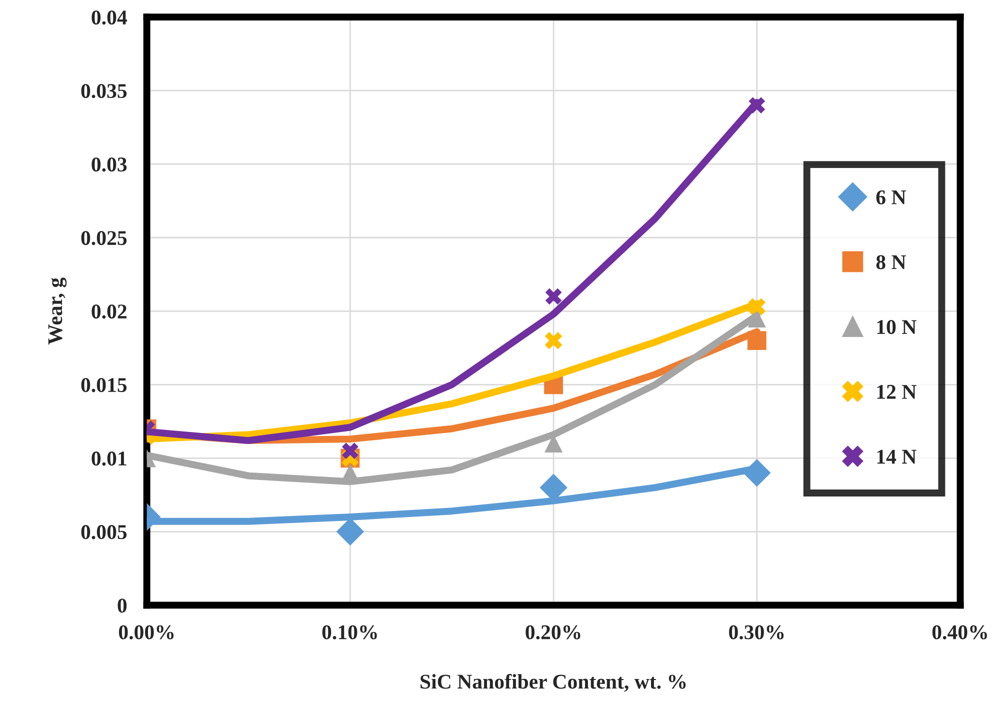 This screenshot has height=712, width=992. What do you see at coordinates (104, 238) in the screenshot?
I see `y-tick-label: 0.025` at bounding box center [104, 238].